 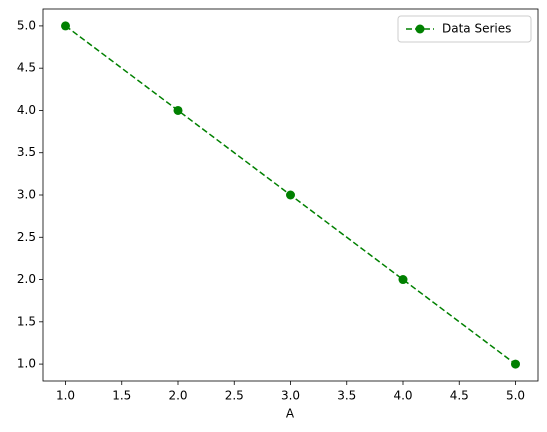 I want to click on x-tick-label: 2.0, so click(x=177, y=396).